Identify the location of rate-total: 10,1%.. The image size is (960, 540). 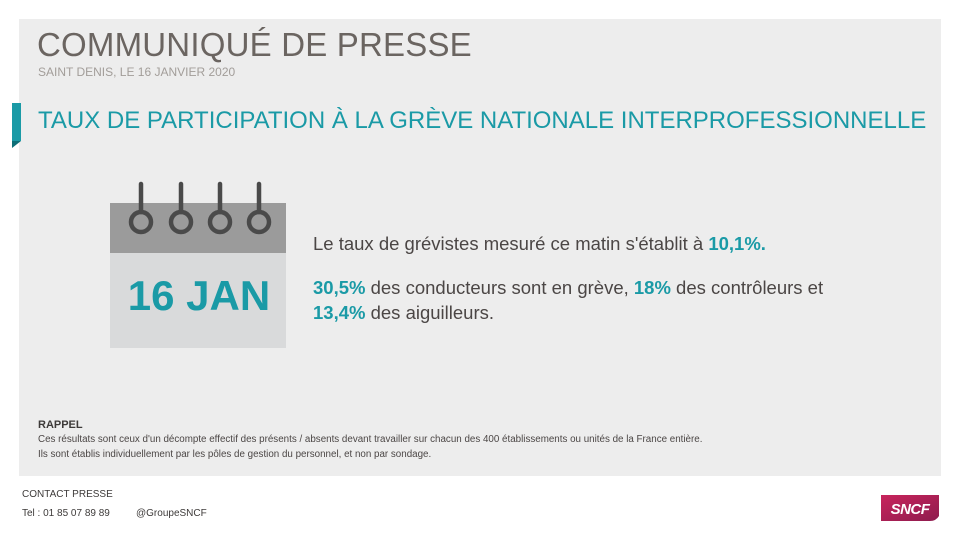
(737, 243).